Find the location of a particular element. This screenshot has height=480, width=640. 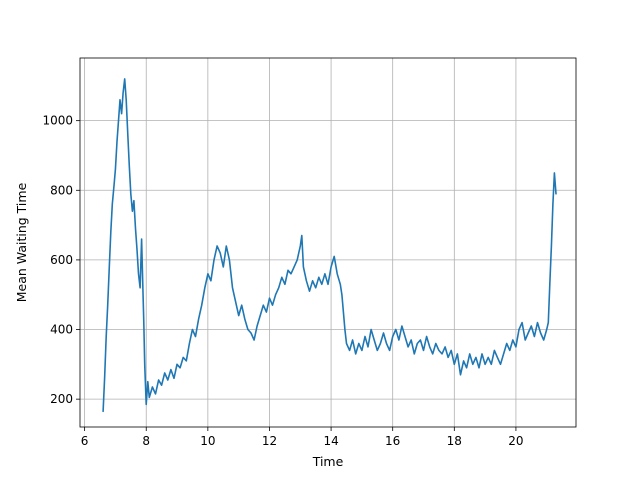

y-tick-label: 600 is located at coordinates (61, 260).